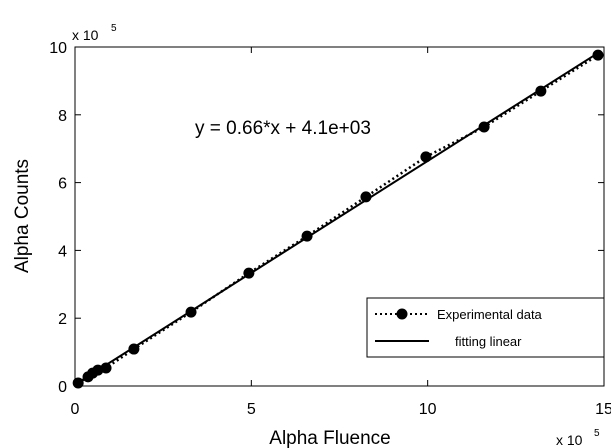  I want to click on y-scale-exponent: 5, so click(114, 28).